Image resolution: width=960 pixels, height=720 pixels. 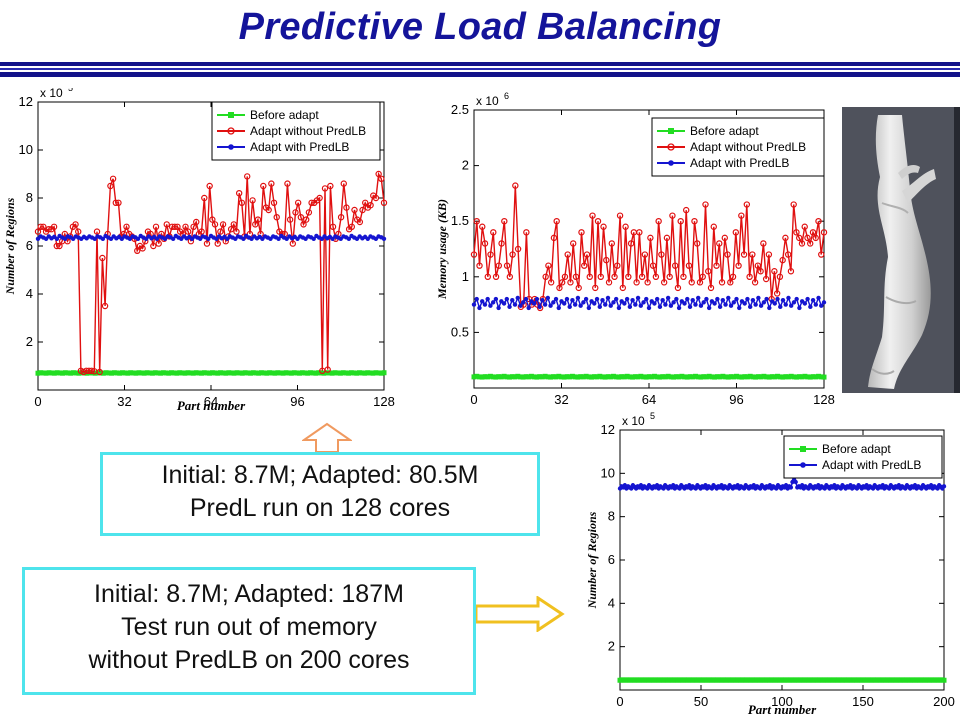 What do you see at coordinates (284, 115) in the screenshot?
I see `legend-entry: Before adapt` at bounding box center [284, 115].